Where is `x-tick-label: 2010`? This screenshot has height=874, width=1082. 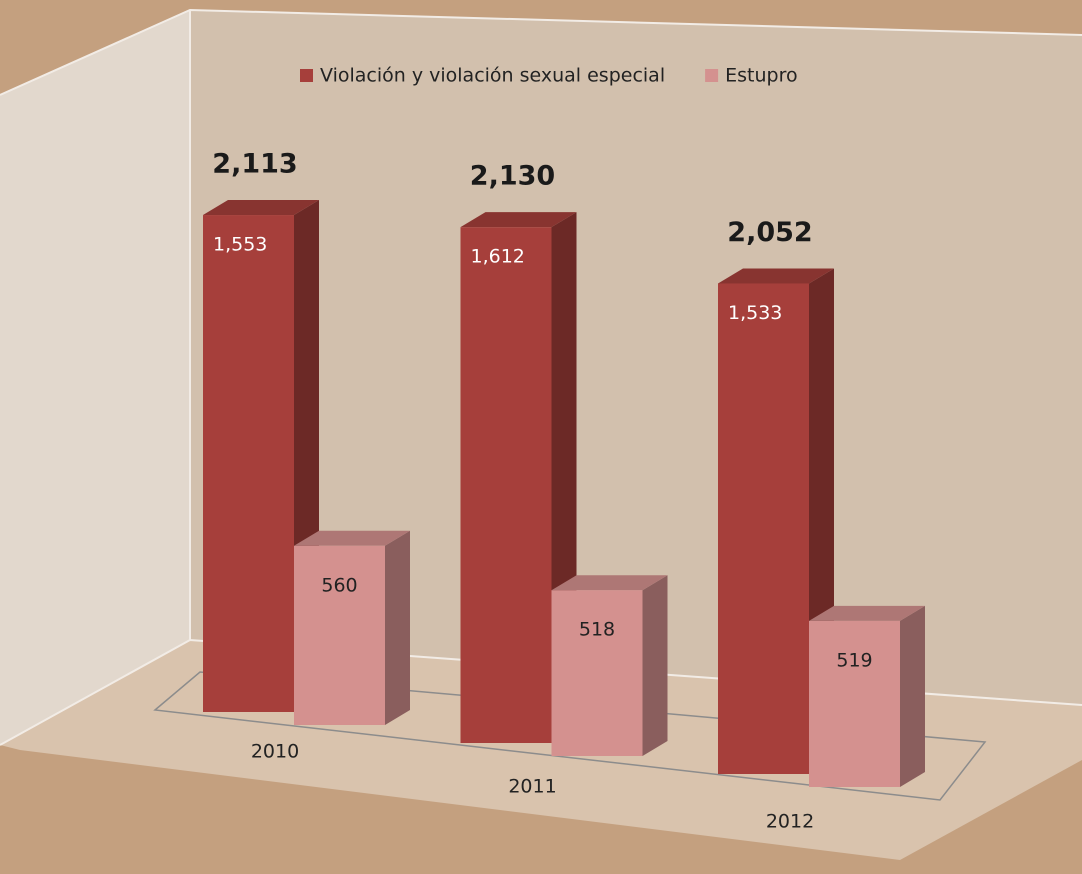
x-tick-label: 2010 is located at coordinates (275, 752).